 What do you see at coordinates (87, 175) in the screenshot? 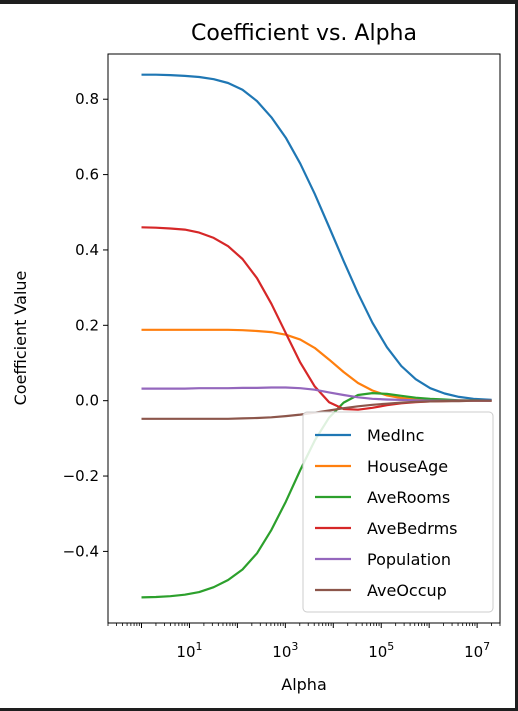
I see `y-tick-label: 0.6` at bounding box center [87, 175].